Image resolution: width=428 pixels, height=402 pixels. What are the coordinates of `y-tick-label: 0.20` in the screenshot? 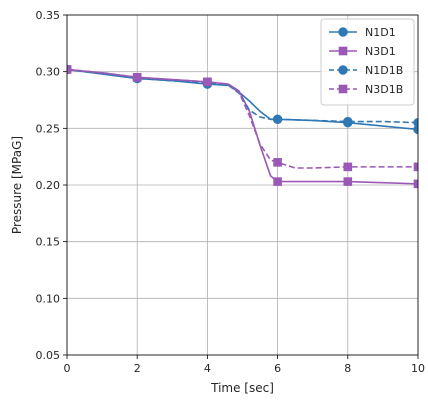 It's located at (48, 185).